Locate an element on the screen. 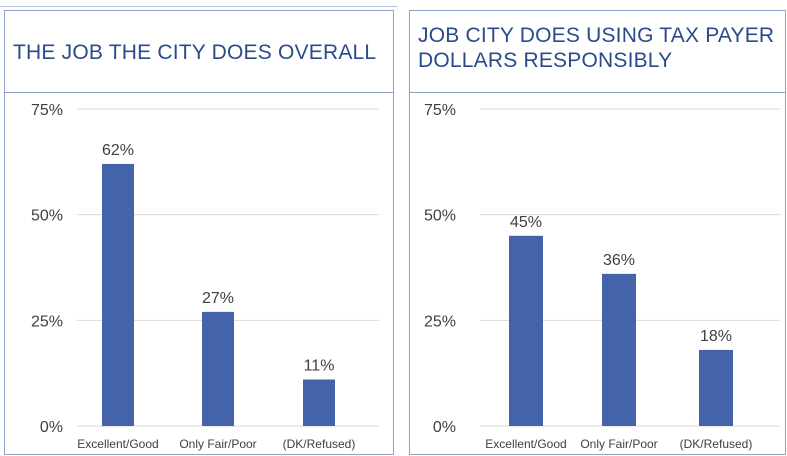 The height and width of the screenshot is (456, 787). data-label: 11% is located at coordinates (319, 366).